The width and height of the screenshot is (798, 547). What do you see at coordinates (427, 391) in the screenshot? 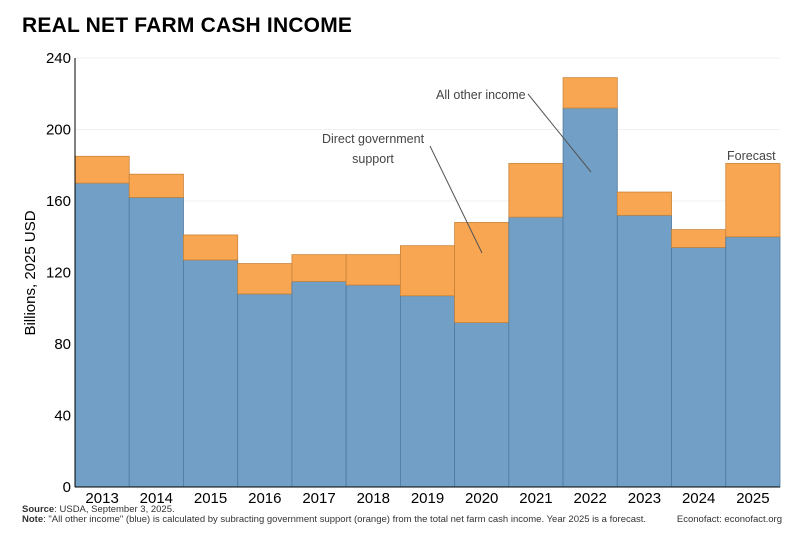
I see `bar-other-income-2019` at bounding box center [427, 391].